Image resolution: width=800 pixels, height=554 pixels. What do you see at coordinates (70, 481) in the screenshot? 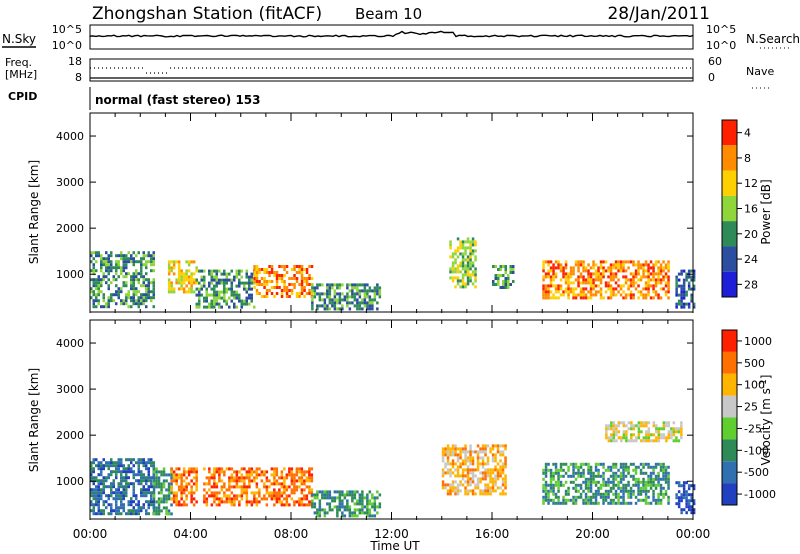
I see `velocity-ytick-label: 1000` at bounding box center [70, 481].